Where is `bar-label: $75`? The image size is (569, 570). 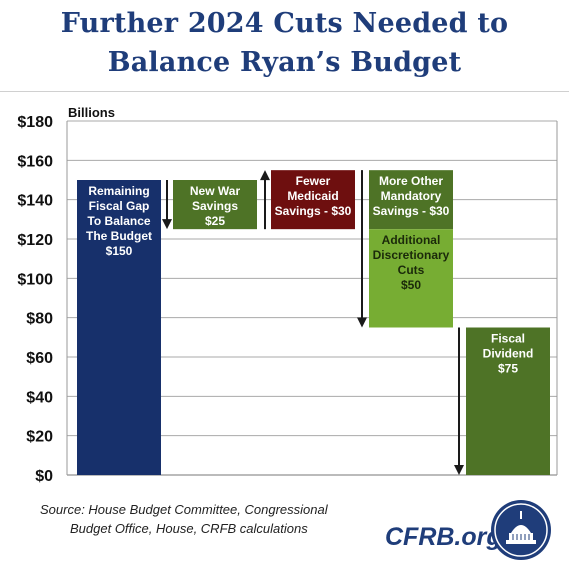
bar-label: $75 is located at coordinates (508, 369).